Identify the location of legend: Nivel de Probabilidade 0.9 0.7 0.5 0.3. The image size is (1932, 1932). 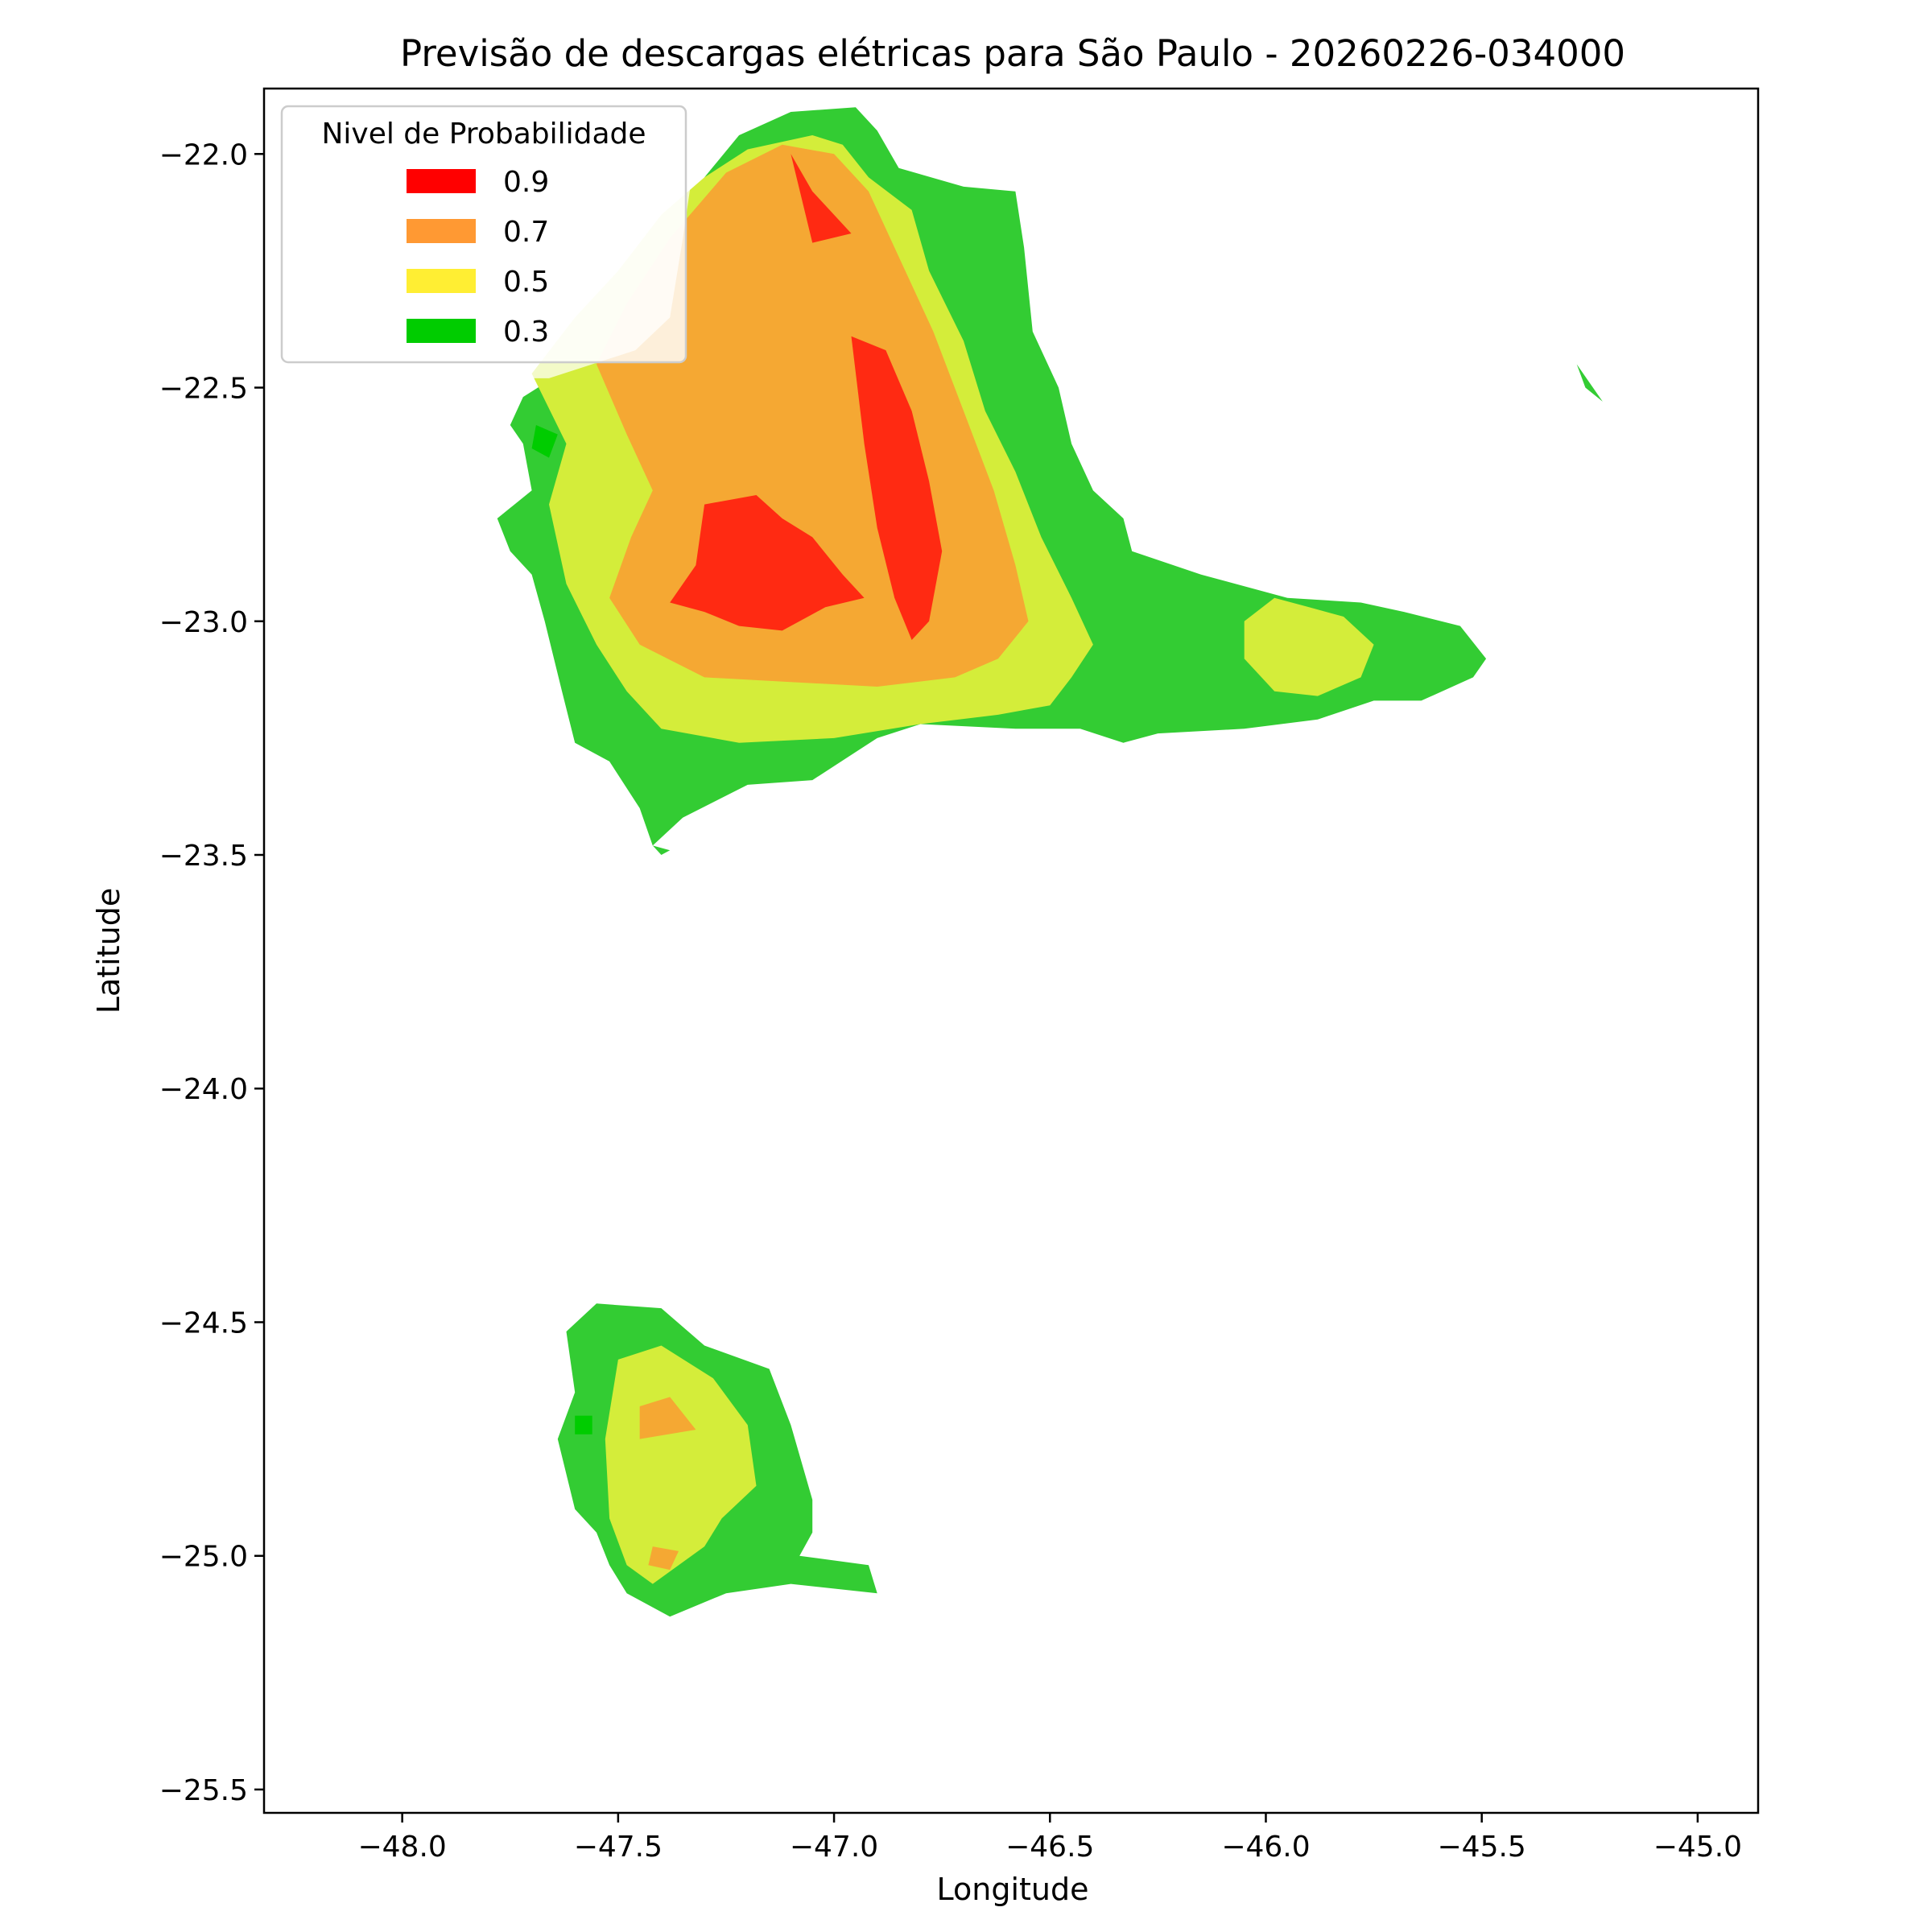
(483, 234).